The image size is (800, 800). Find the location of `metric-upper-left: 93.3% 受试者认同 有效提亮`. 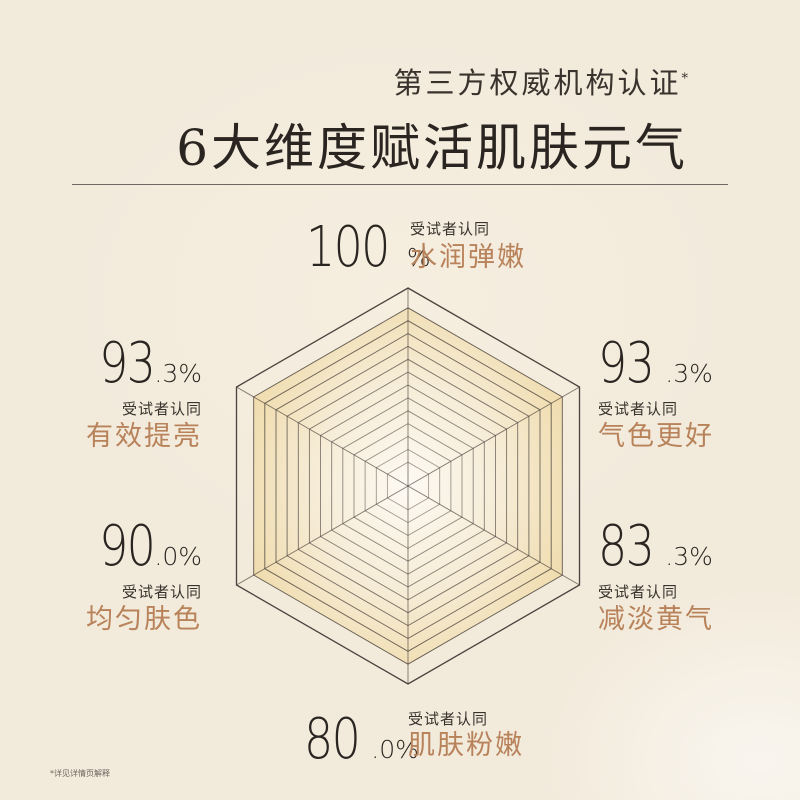

metric-upper-left: 93.3% 受试者认同 有效提亮 is located at coordinates (102, 391).